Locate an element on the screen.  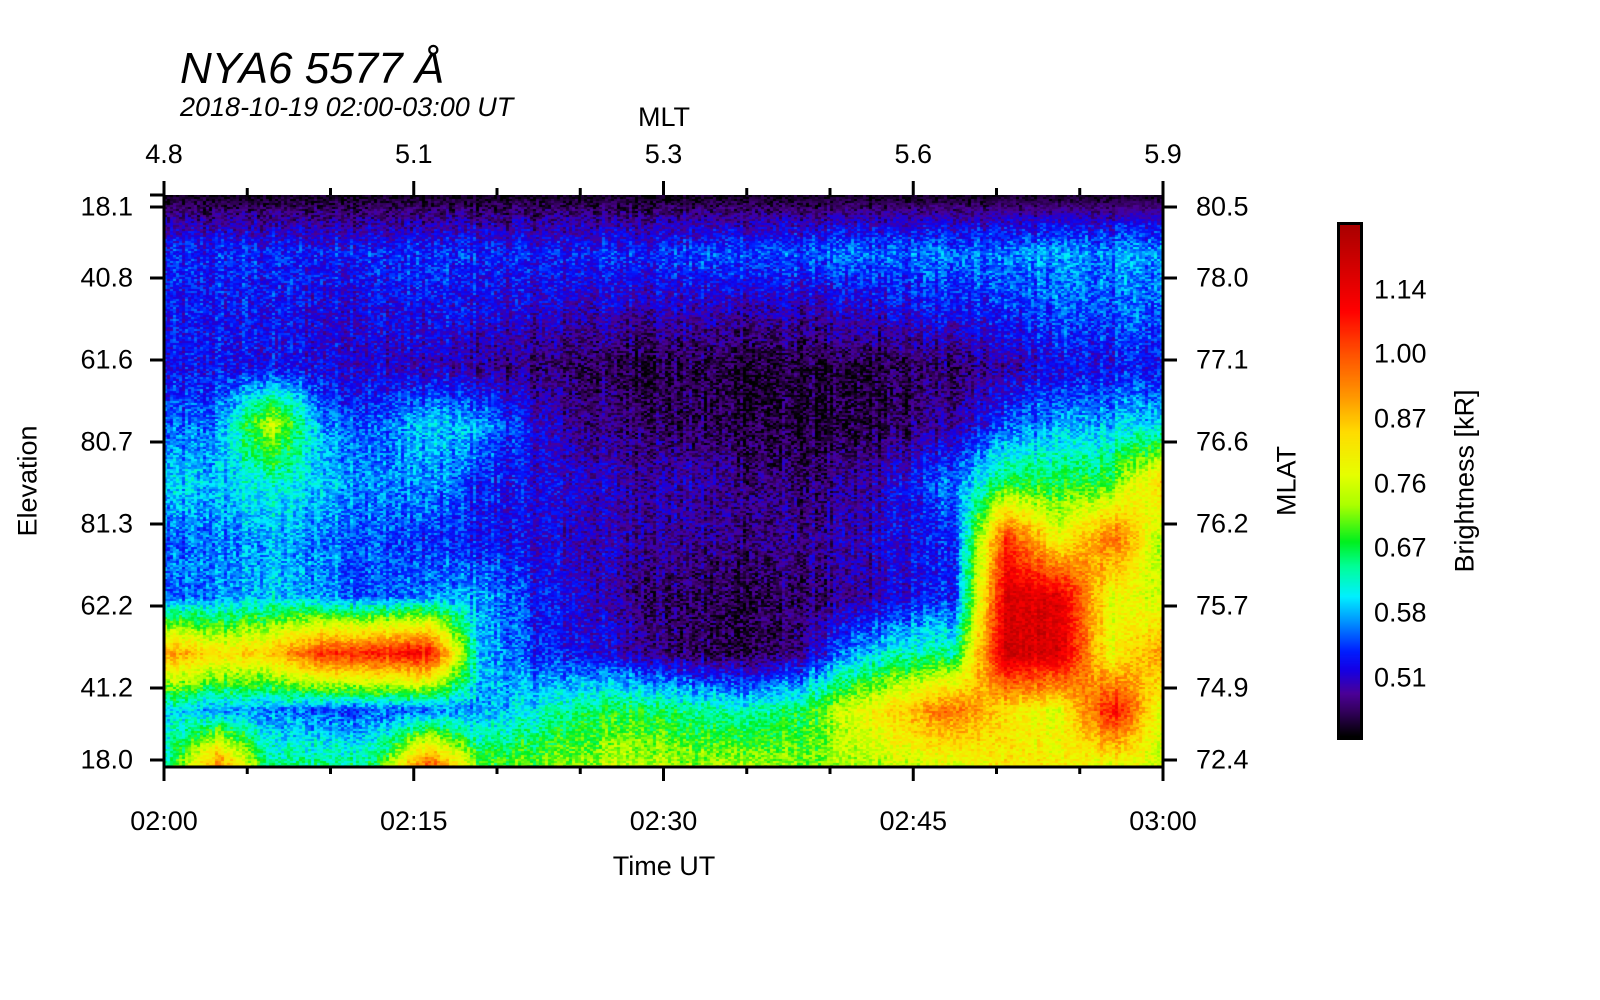
colorbar-tick-label: 0.58 is located at coordinates (1400, 612).